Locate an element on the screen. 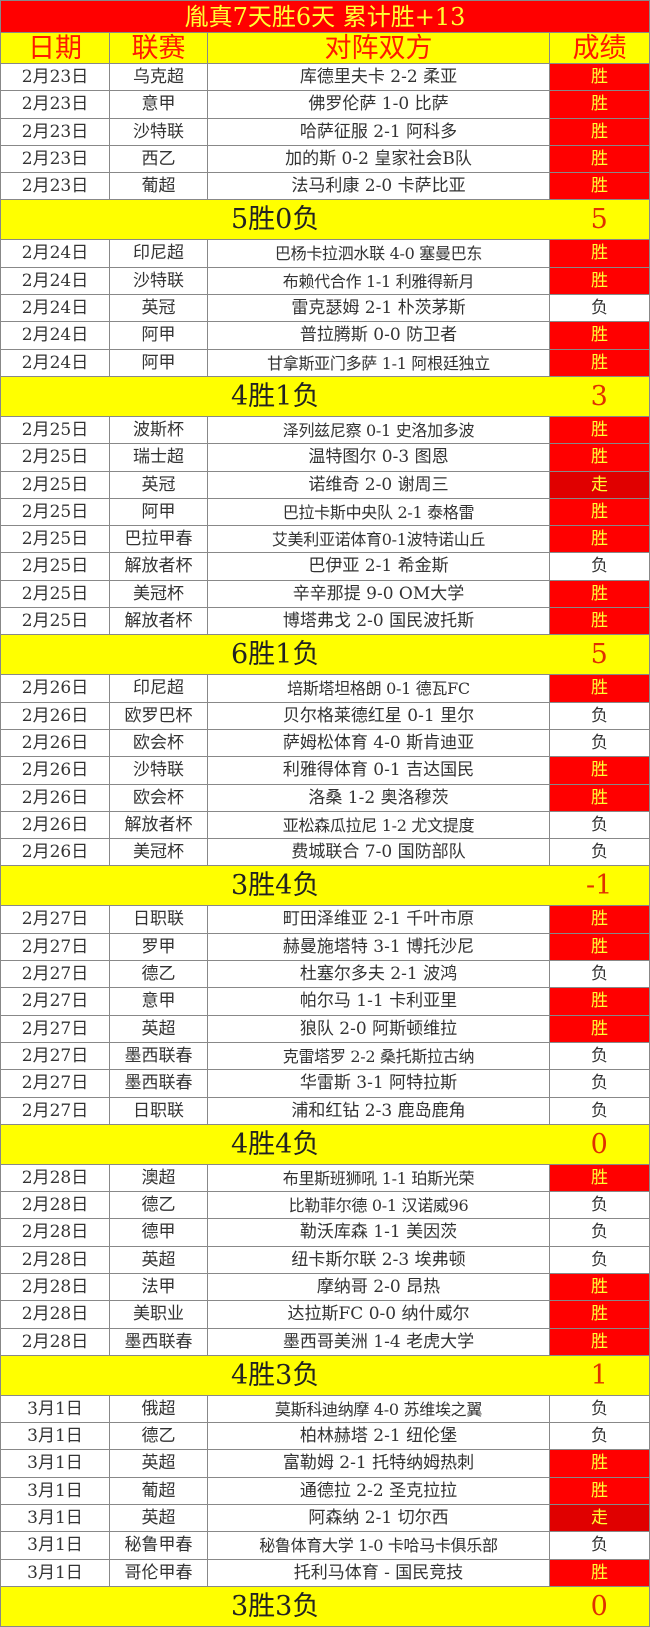 Image resolution: width=650 pixels, height=1627 pixels. header-result: 成绩 is located at coordinates (600, 48).